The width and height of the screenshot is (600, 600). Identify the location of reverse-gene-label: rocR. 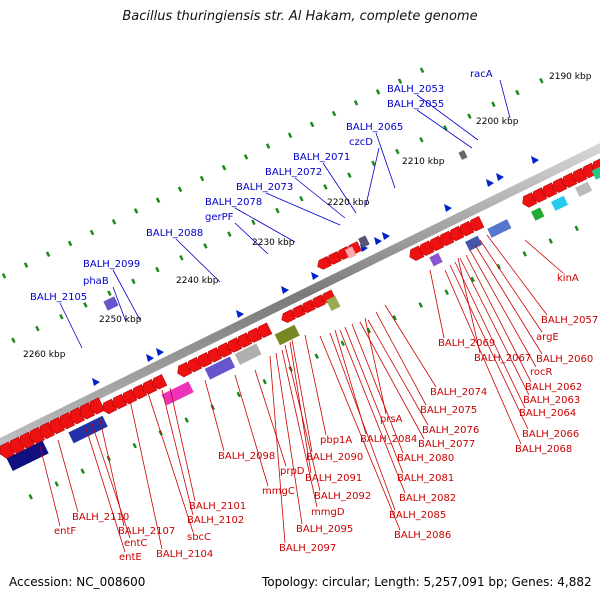
(541, 372).